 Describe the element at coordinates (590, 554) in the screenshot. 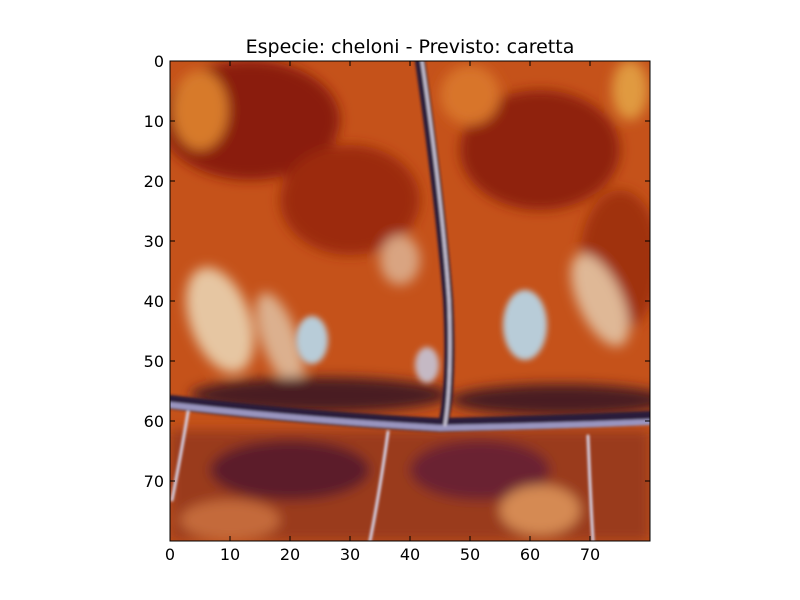

I see `x-tick-label: 70` at that location.